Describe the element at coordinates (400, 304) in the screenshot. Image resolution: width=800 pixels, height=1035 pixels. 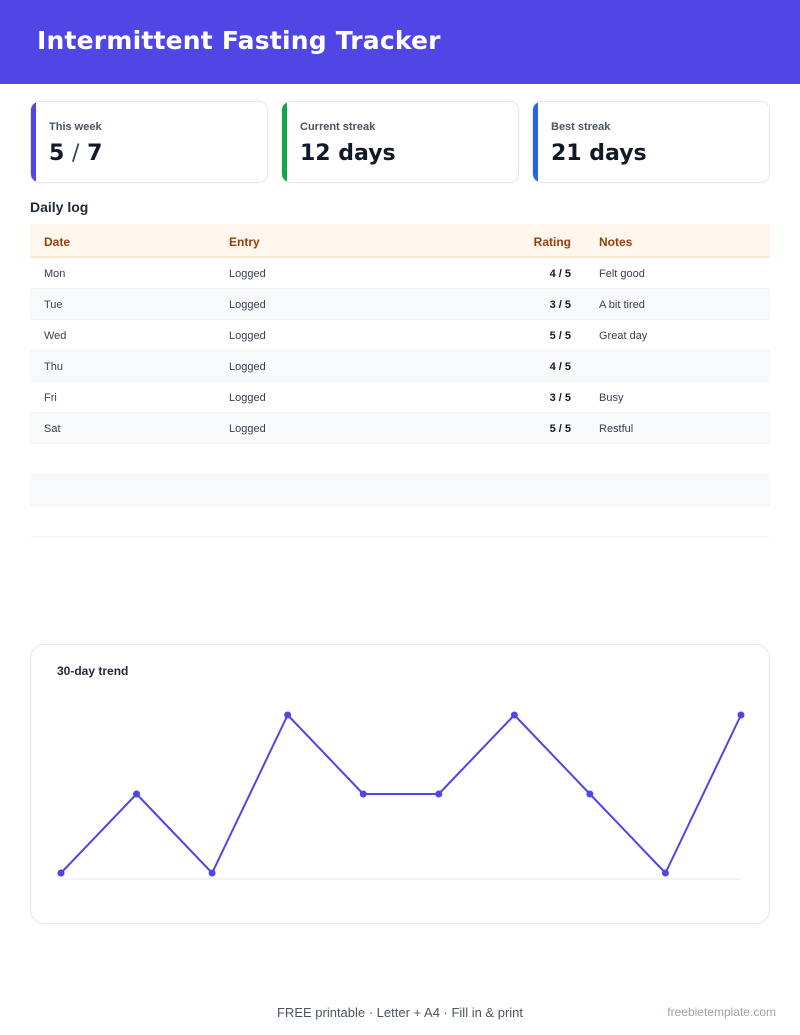
I see `table-row: Tue Logged 3 / 5 A bit tired` at that location.